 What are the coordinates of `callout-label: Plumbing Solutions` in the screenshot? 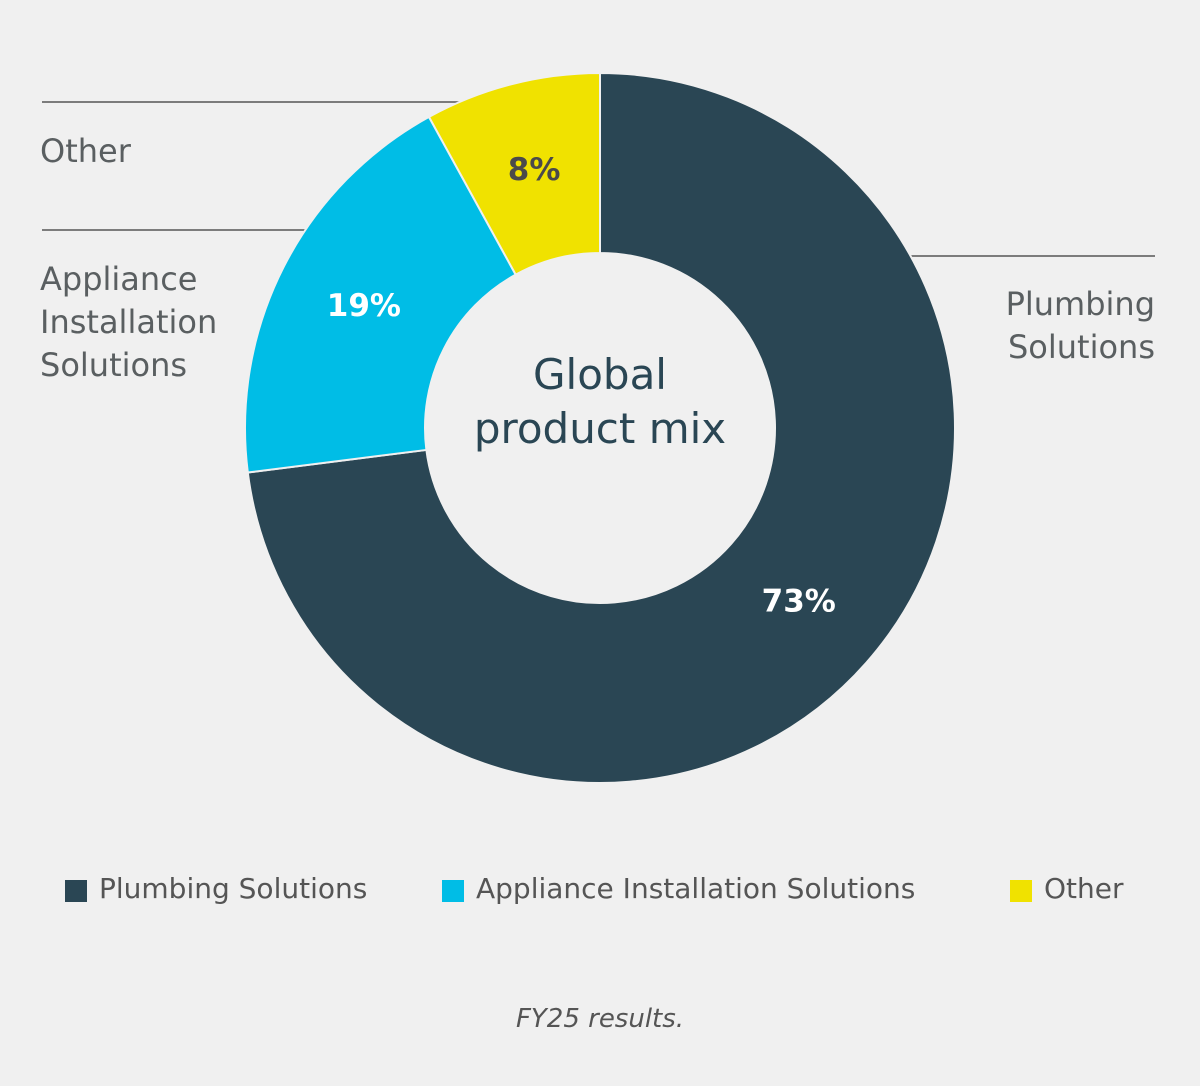 It's located at (1080, 325).